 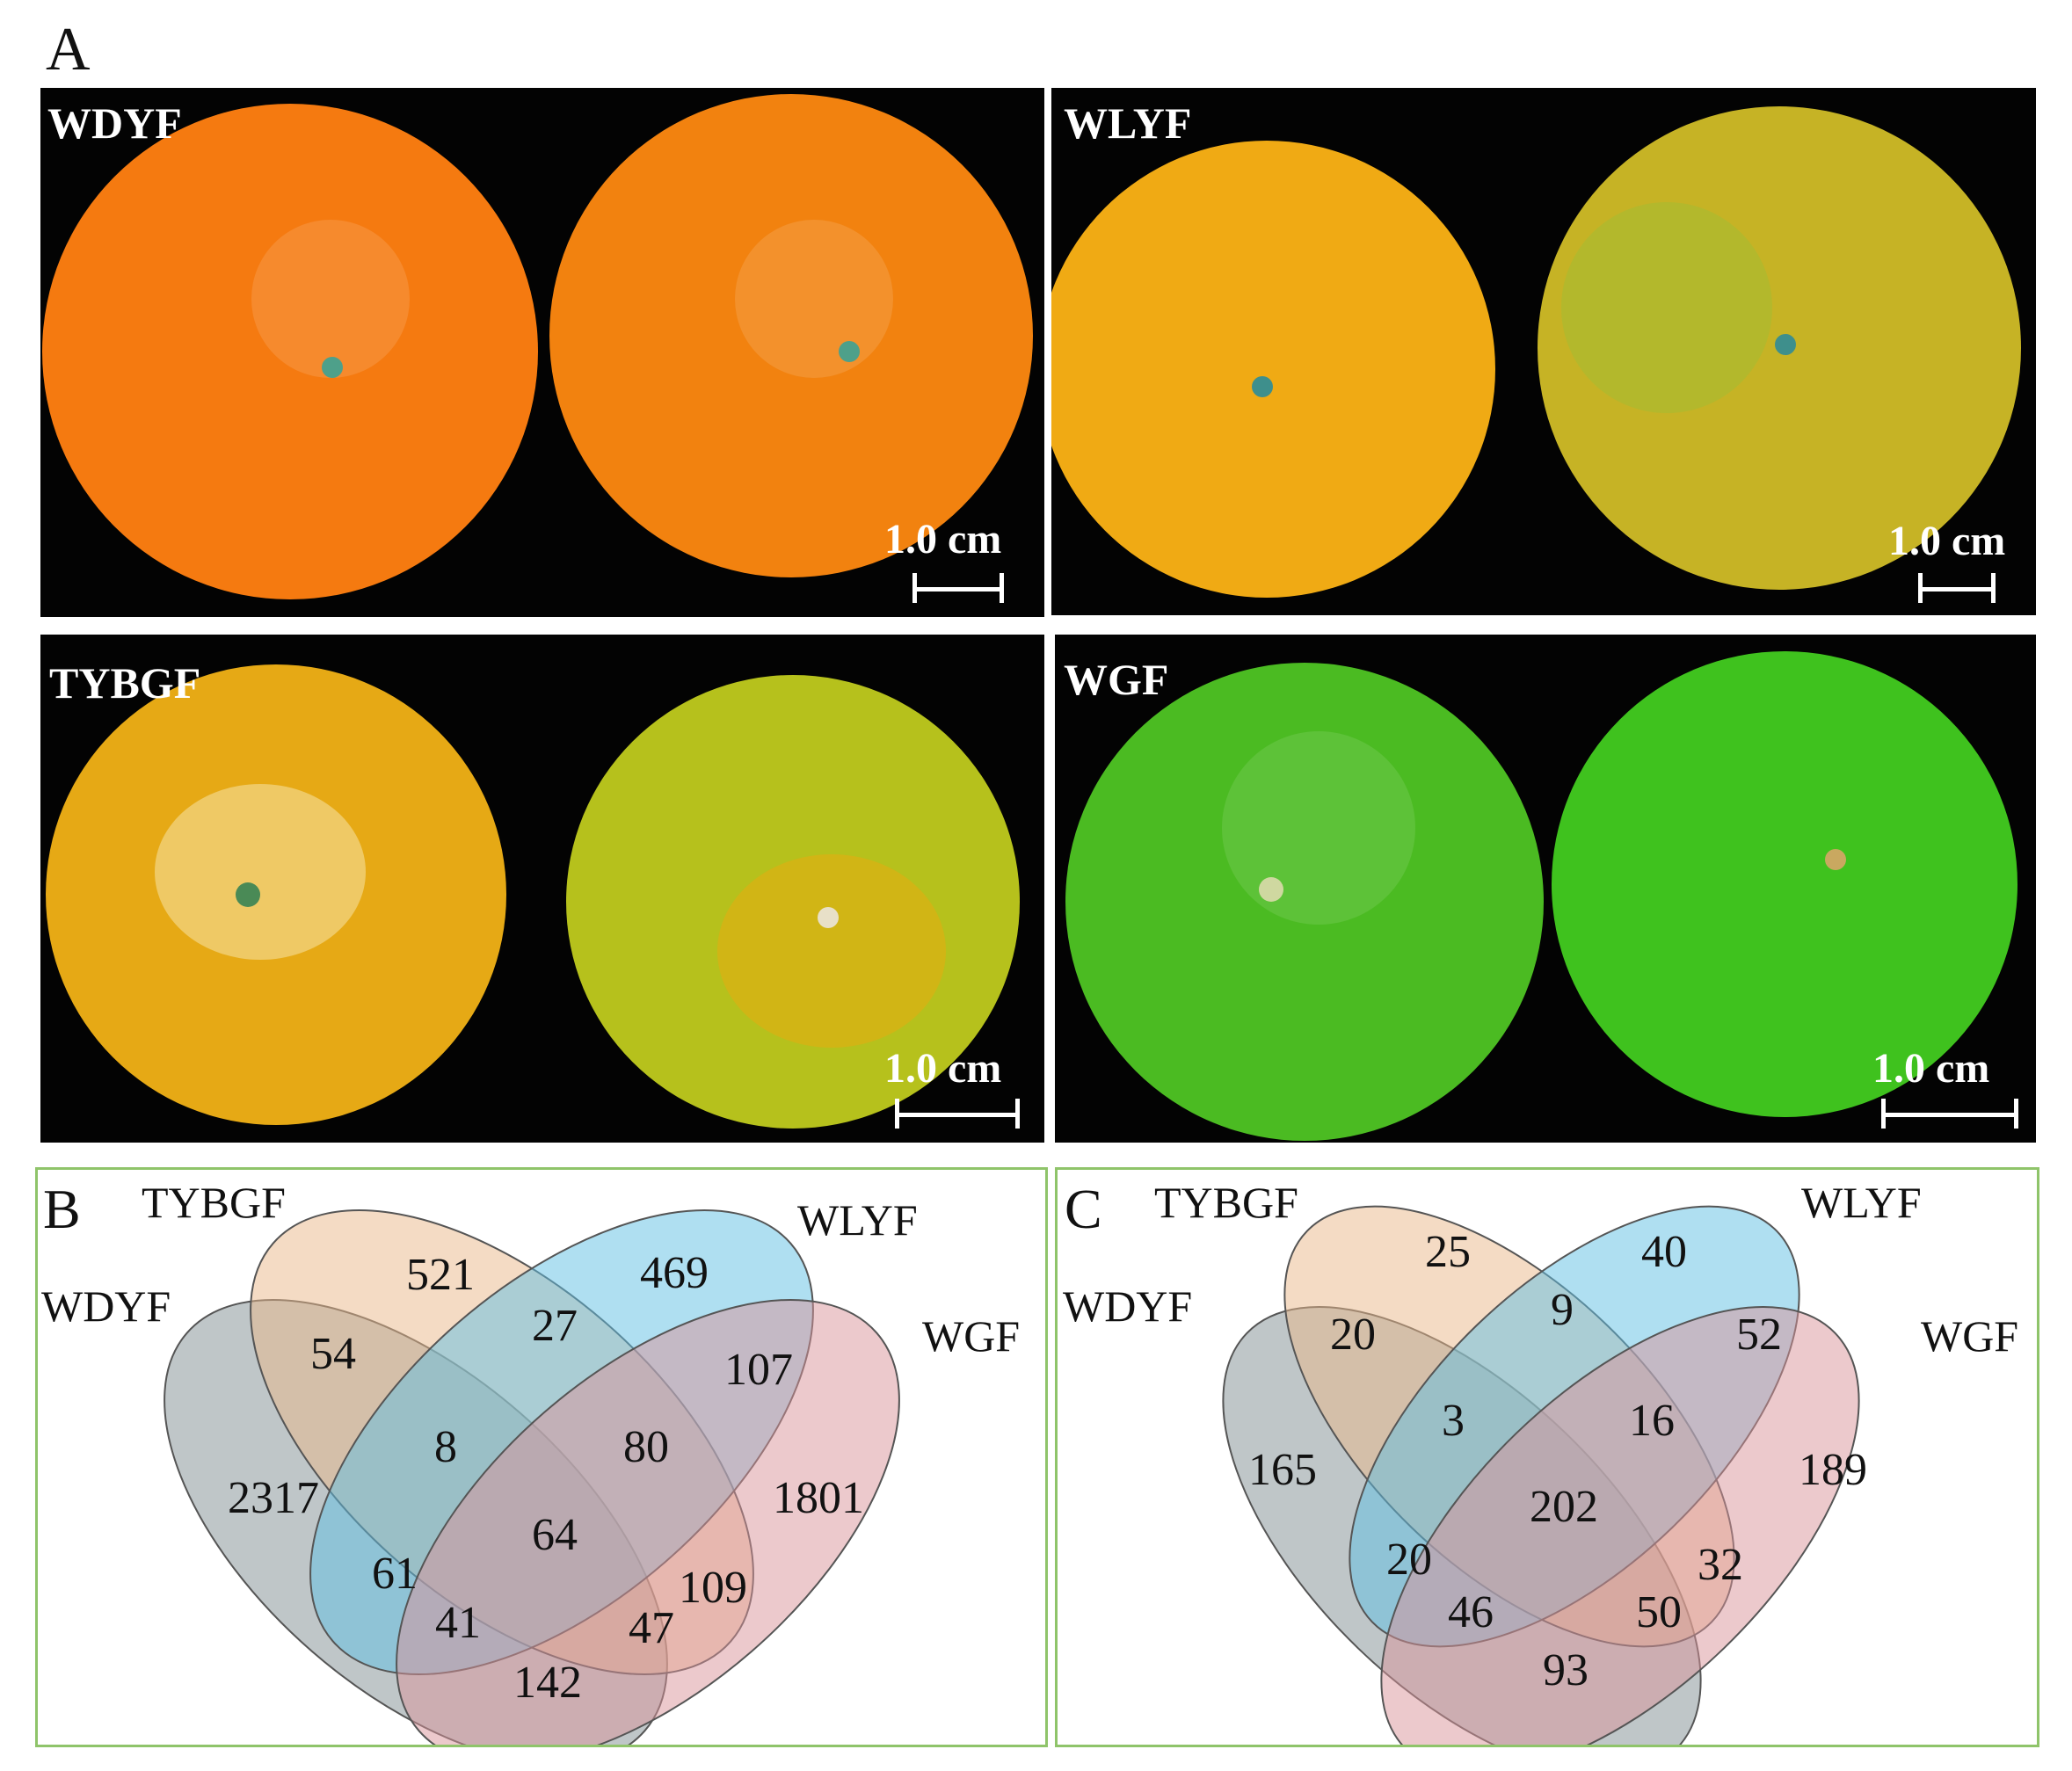 What do you see at coordinates (547, 1683) in the screenshot?
I see `region-count: 142` at bounding box center [547, 1683].